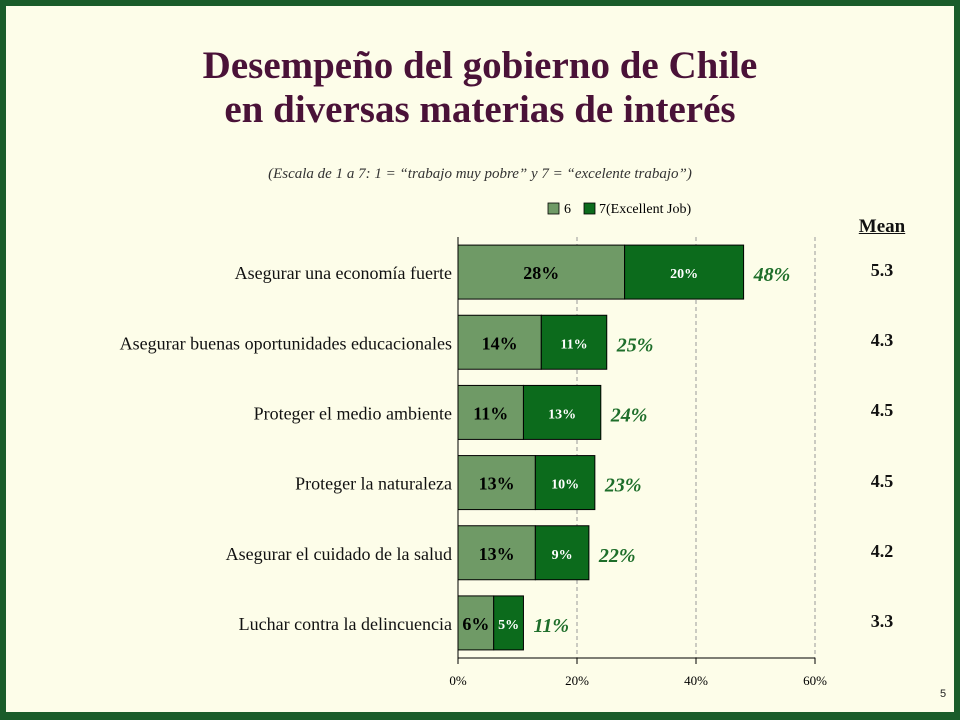 The image size is (960, 720). Describe the element at coordinates (353, 413) in the screenshot. I see `category-label: Proteger el medio ambiente` at that location.